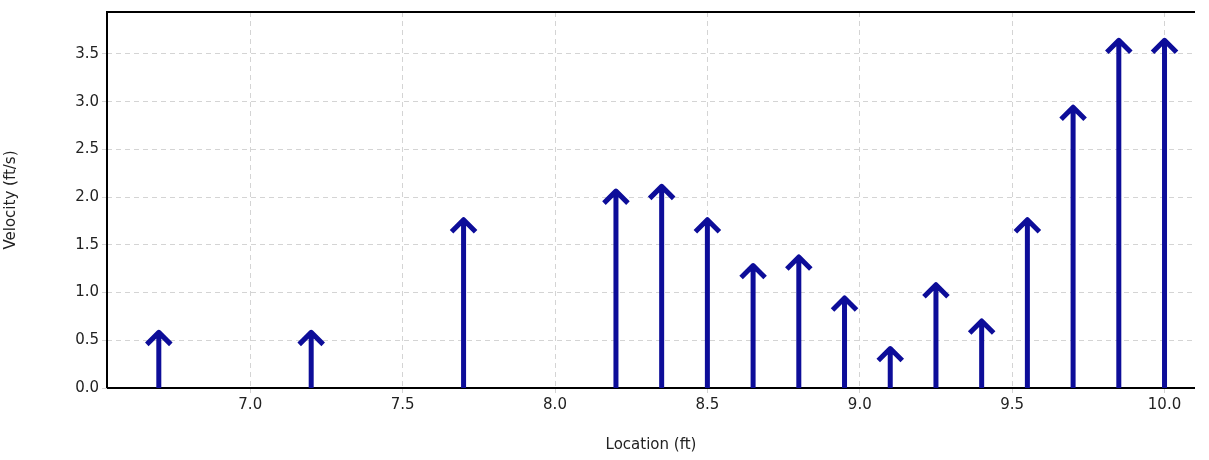 Image resolution: width=1209 pixels, height=460 pixels. What do you see at coordinates (87, 243) in the screenshot?
I see `y-tick-label: 1.5` at bounding box center [87, 243].